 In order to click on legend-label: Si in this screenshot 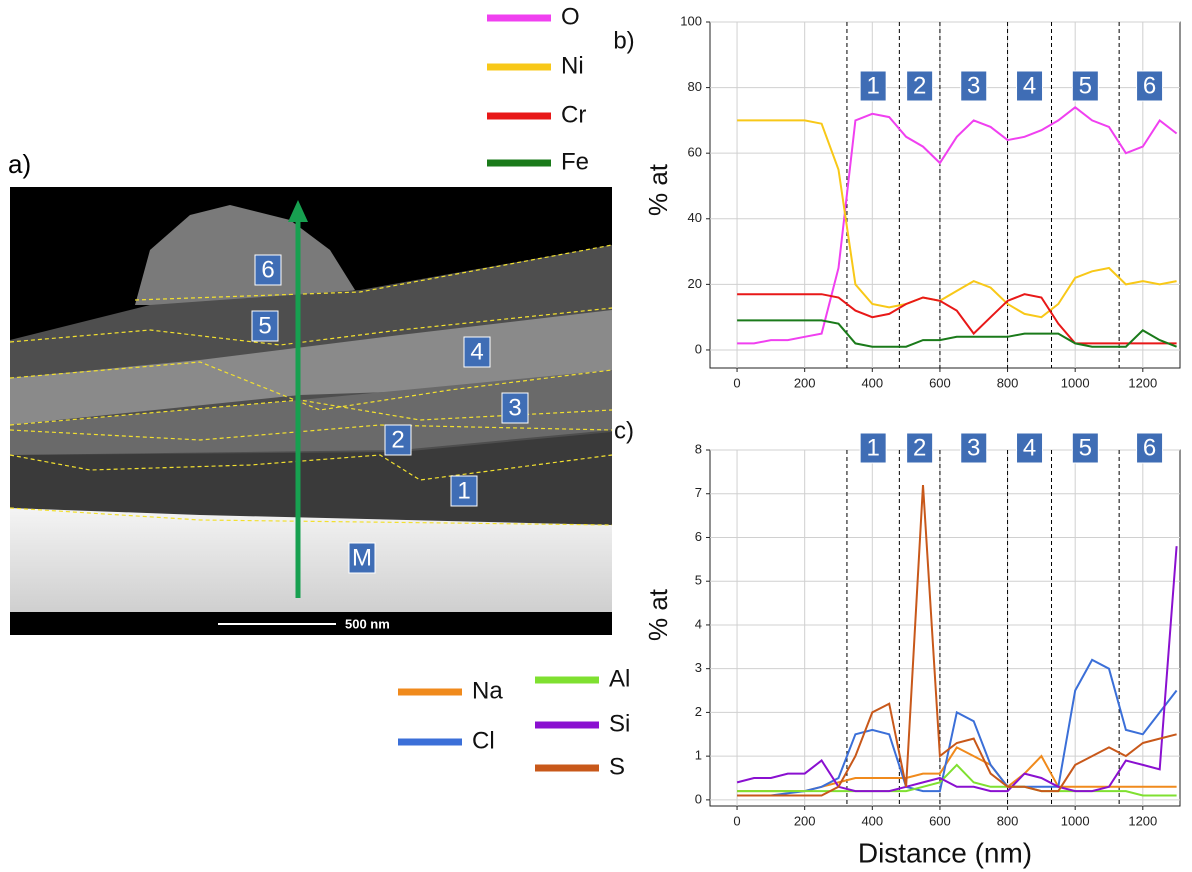, I will do `click(619, 723)`.